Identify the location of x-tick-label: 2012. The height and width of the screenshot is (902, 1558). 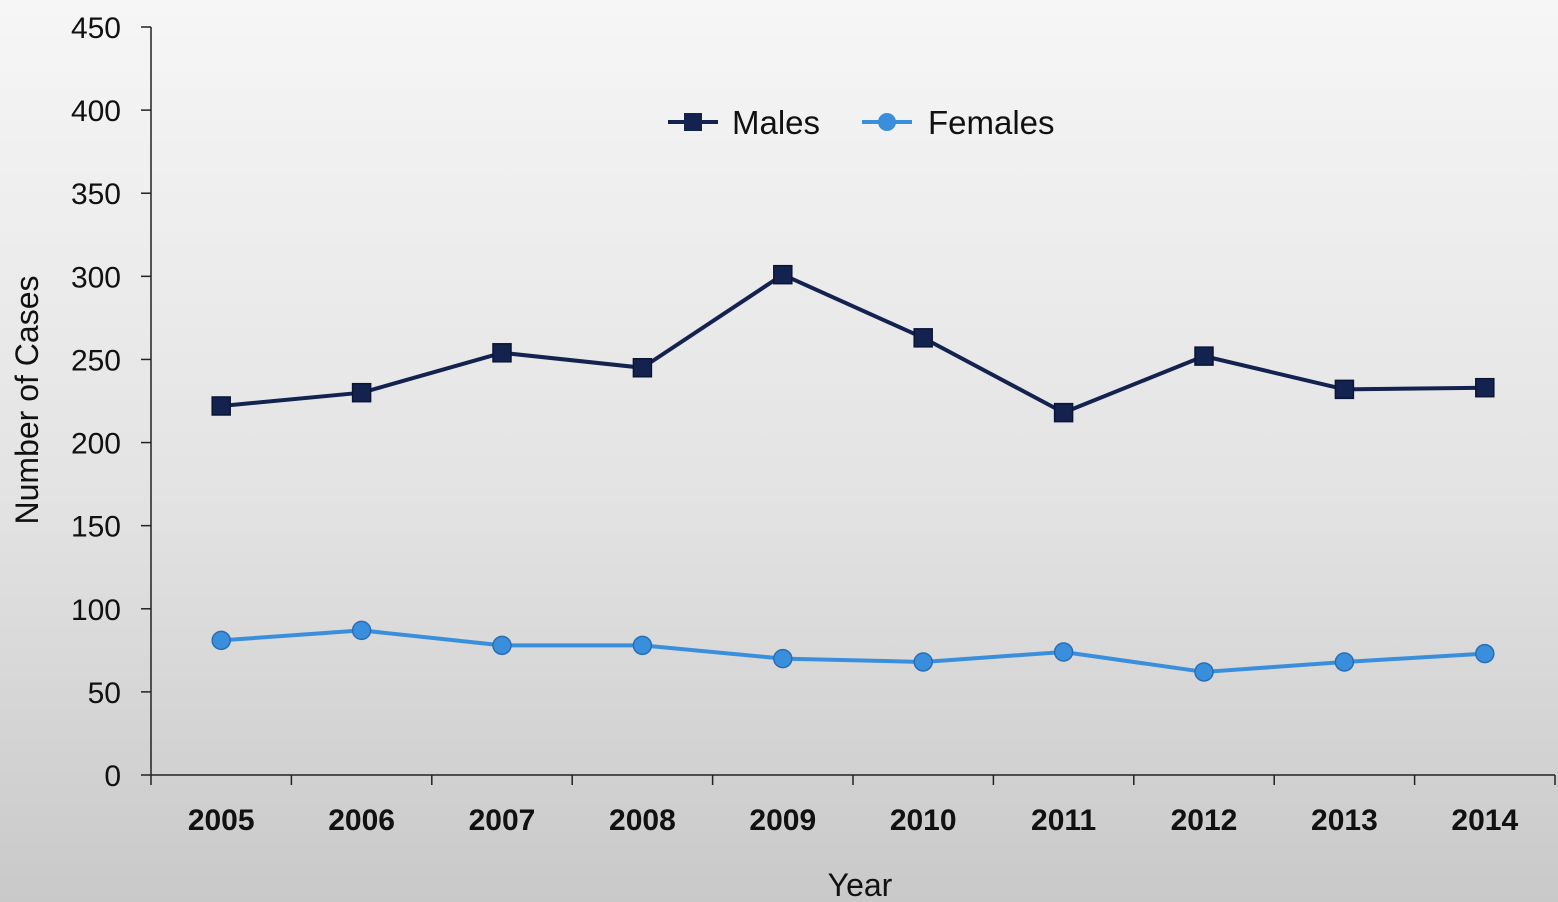
(1204, 820).